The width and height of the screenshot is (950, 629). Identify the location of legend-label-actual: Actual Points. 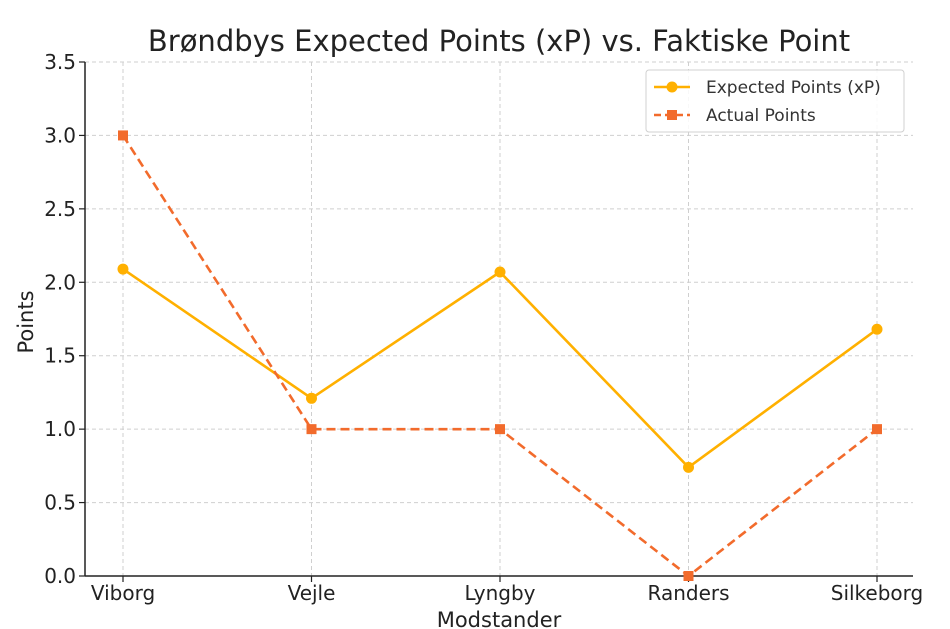
(761, 116).